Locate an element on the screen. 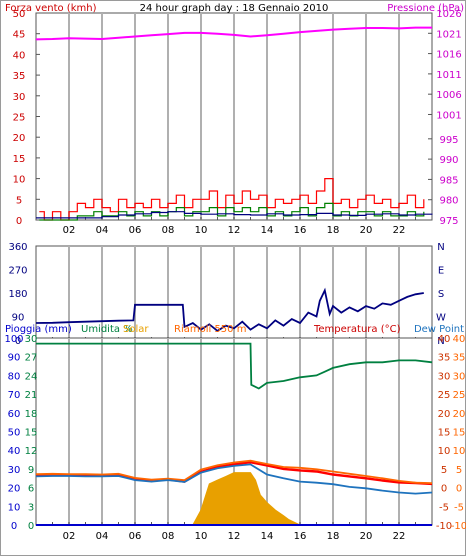 This screenshot has width=466, height=557. y-tick-label-temp: 30 is located at coordinates (444, 376).